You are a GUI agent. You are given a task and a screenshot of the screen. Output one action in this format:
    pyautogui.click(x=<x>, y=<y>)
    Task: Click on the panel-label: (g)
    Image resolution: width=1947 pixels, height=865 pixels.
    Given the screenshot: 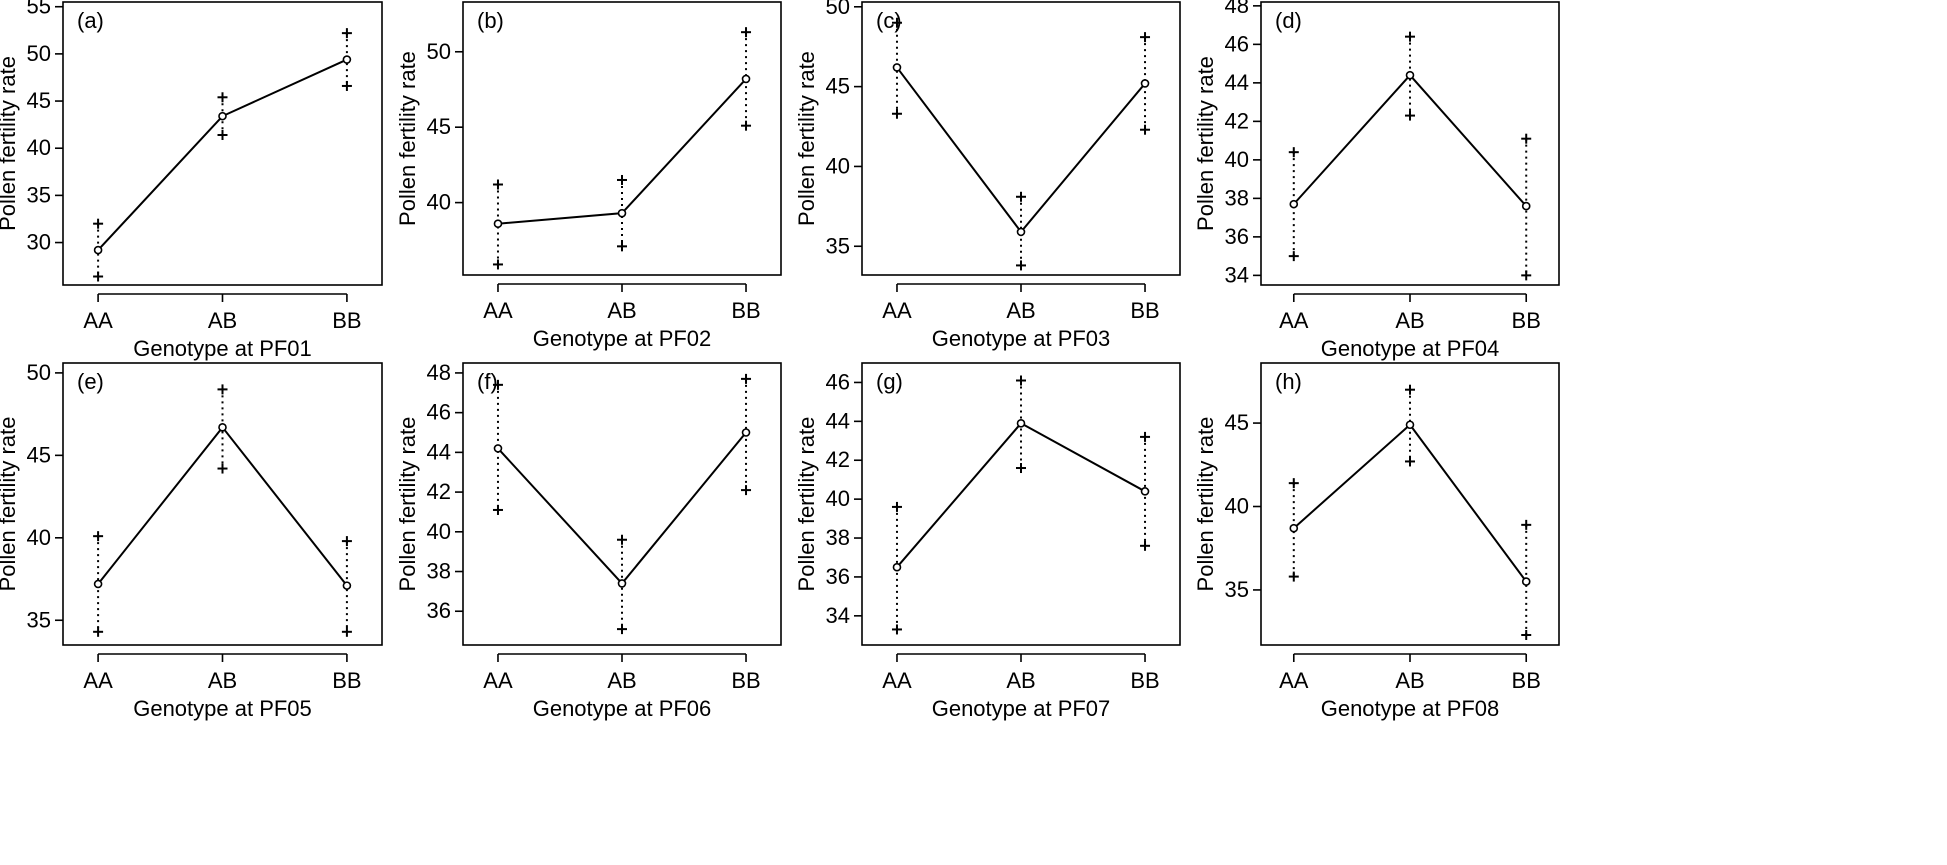 What is the action you would take?
    pyautogui.click(x=889, y=381)
    